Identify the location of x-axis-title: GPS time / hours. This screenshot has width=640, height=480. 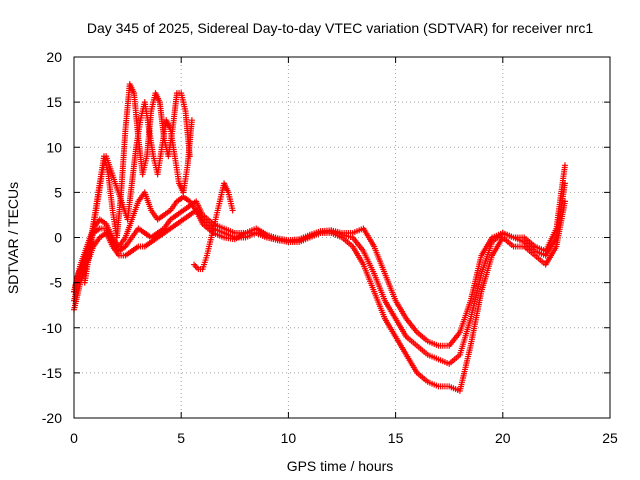
(340, 466).